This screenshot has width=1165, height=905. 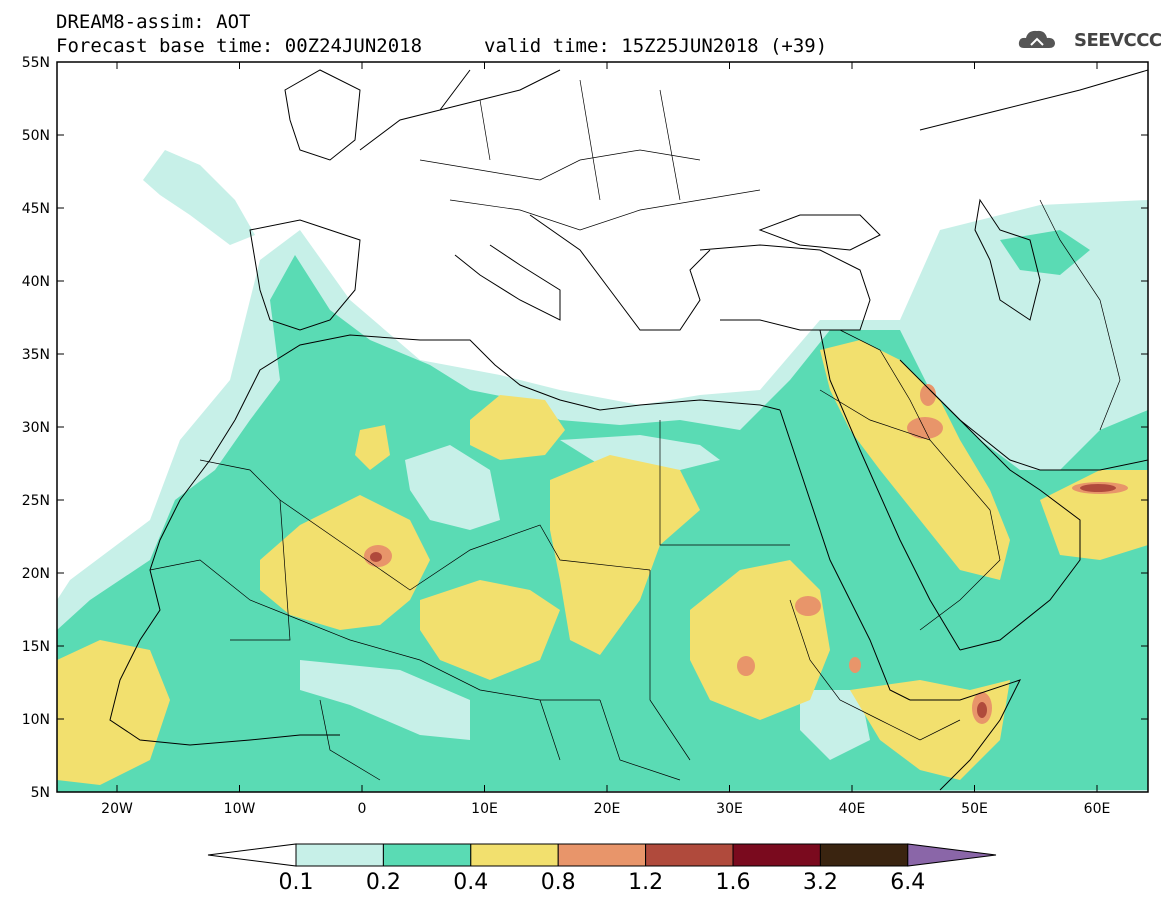 What do you see at coordinates (1045, 252) in the screenshot?
I see `aot-patch-0.2-north` at bounding box center [1045, 252].